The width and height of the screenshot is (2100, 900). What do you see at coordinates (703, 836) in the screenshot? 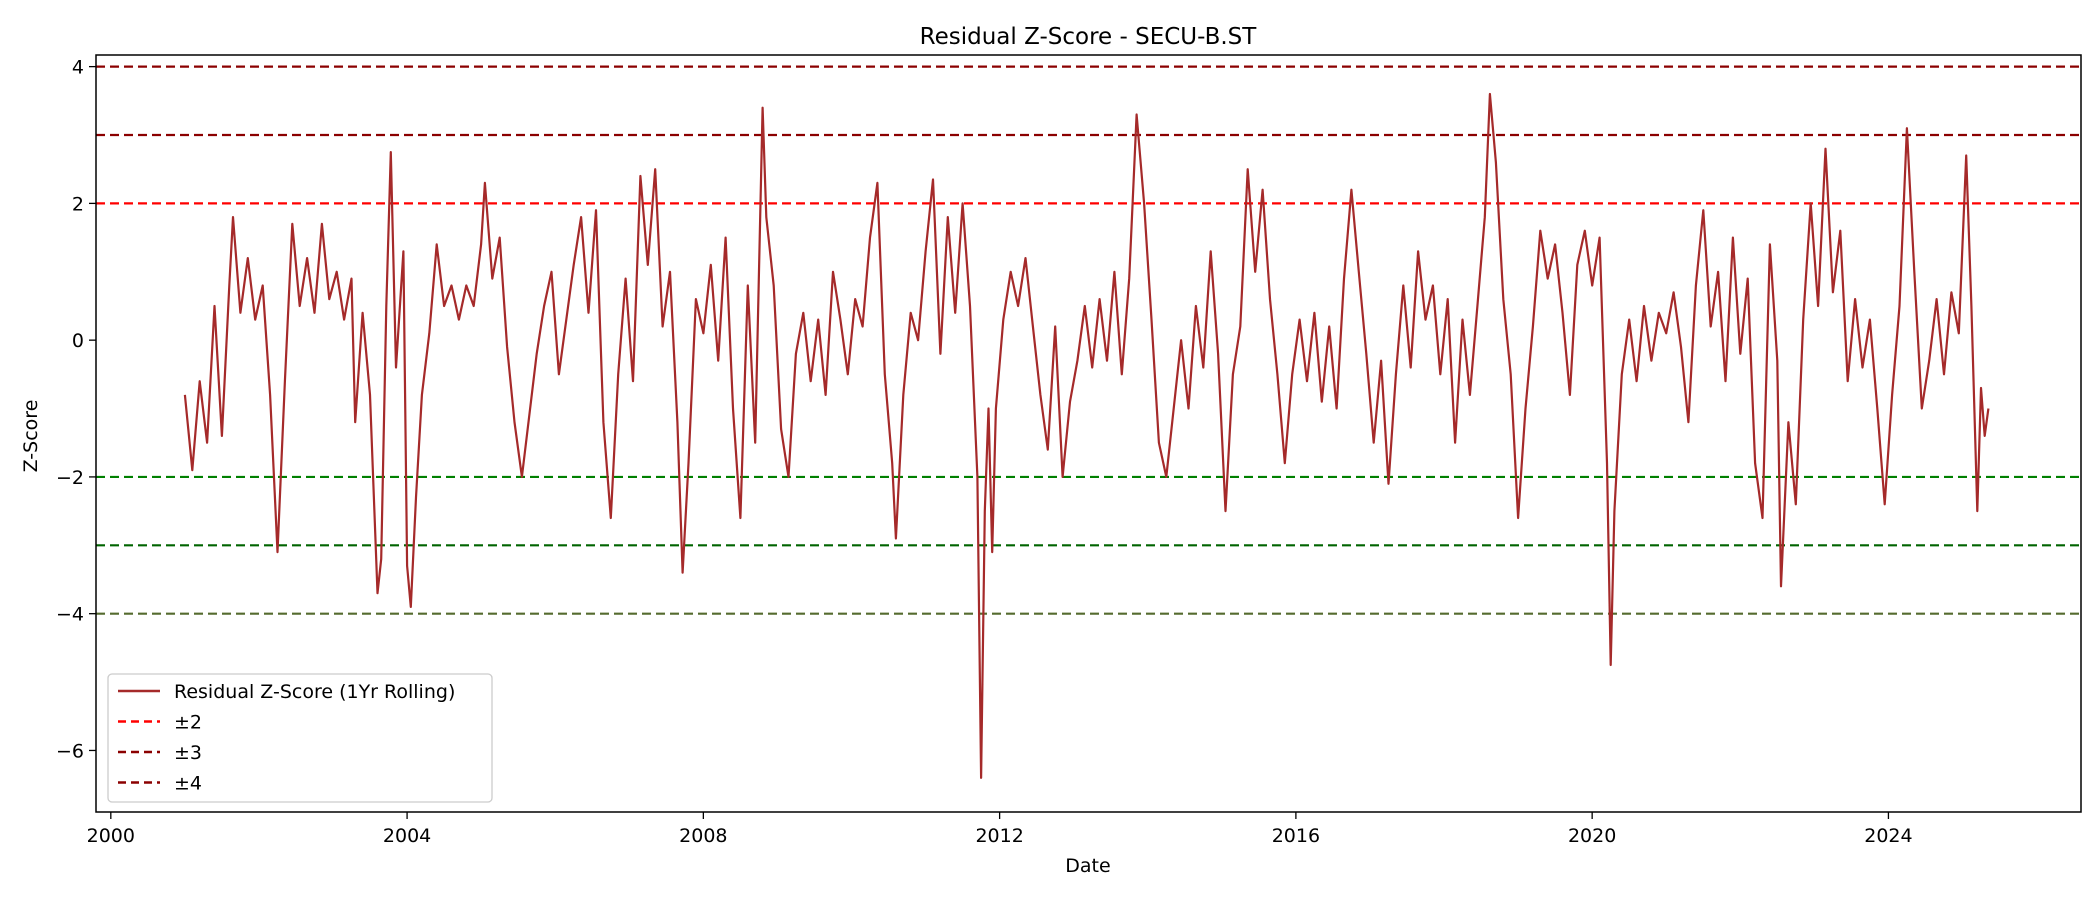
I see `x-tick-label: 2008` at bounding box center [703, 836].